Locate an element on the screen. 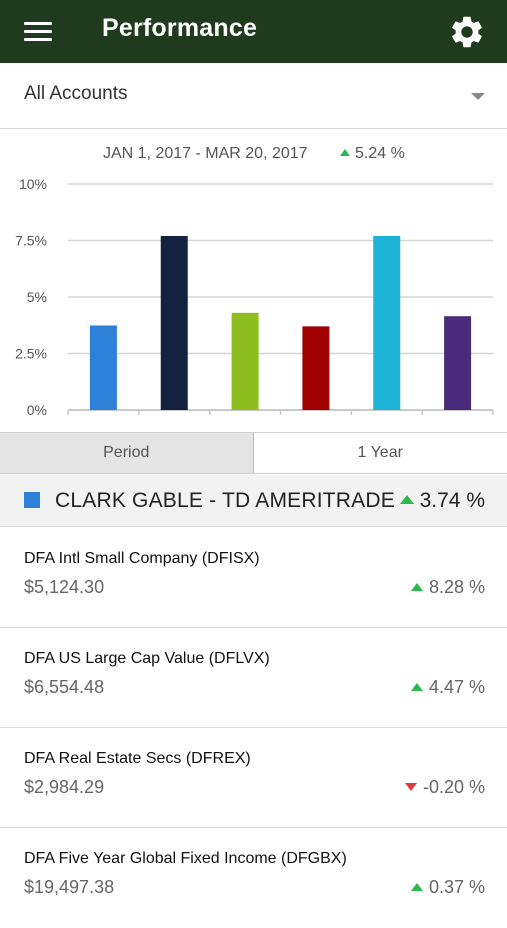  account-selector-value: All Accounts is located at coordinates (76, 94).